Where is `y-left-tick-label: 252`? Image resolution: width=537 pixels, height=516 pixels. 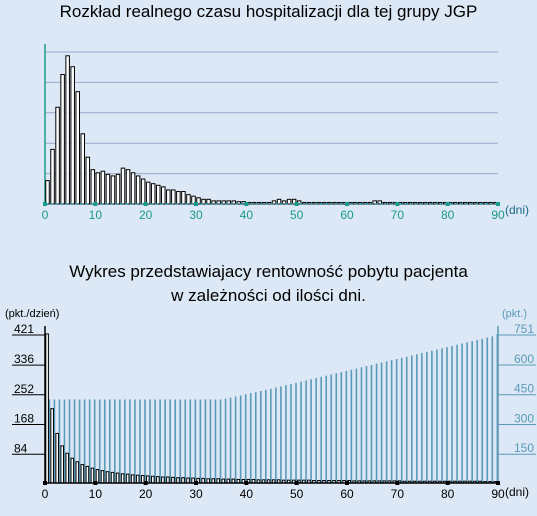 y-left-tick-label: 252 is located at coordinates (24, 389).